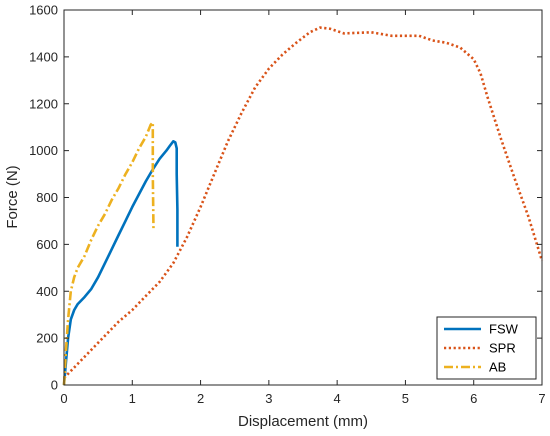 This screenshot has height=436, width=550. What do you see at coordinates (47, 244) in the screenshot?
I see `y-tick-label: 600` at bounding box center [47, 244].